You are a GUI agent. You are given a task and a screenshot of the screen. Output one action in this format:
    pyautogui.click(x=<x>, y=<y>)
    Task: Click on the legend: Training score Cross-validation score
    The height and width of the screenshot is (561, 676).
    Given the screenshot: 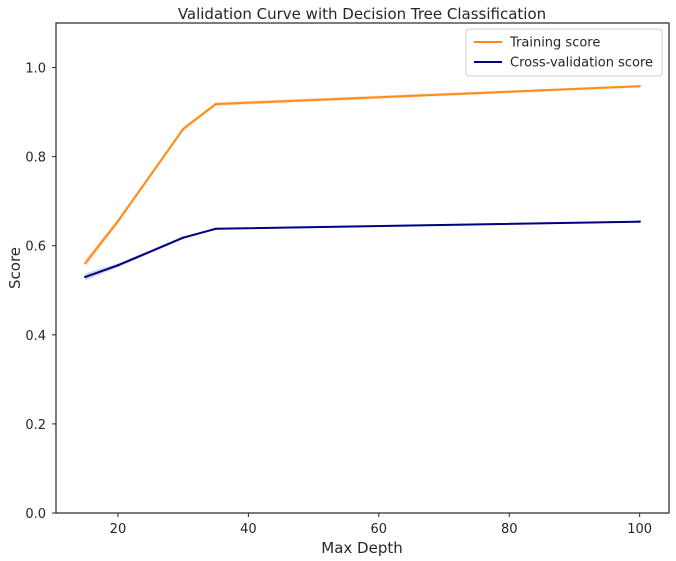 What is the action you would take?
    pyautogui.click(x=564, y=52)
    